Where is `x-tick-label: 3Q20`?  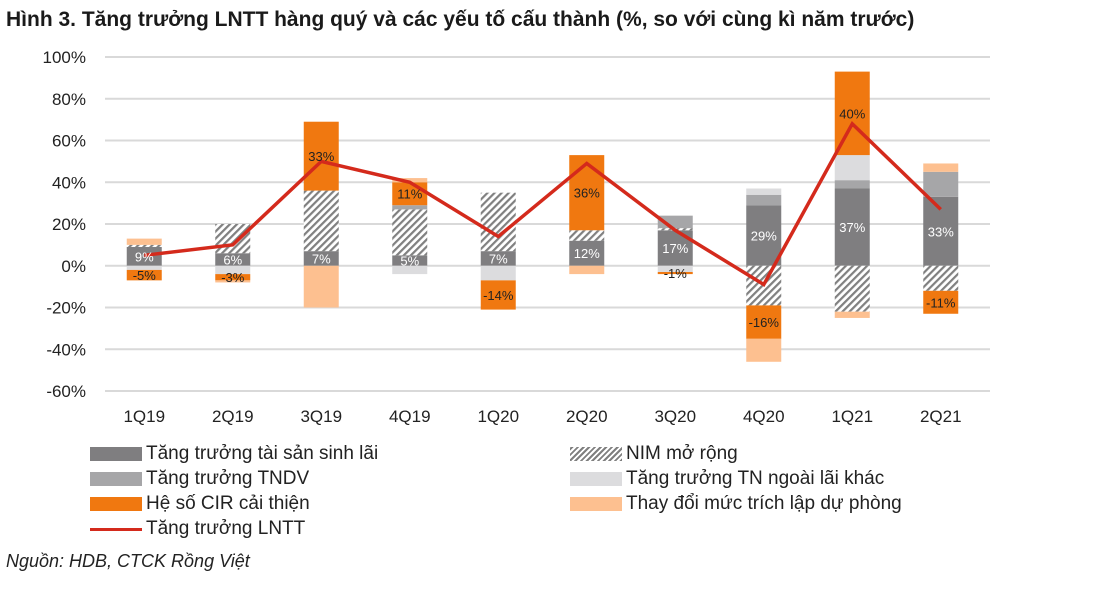
x-tick-label: 3Q20 is located at coordinates (675, 416).